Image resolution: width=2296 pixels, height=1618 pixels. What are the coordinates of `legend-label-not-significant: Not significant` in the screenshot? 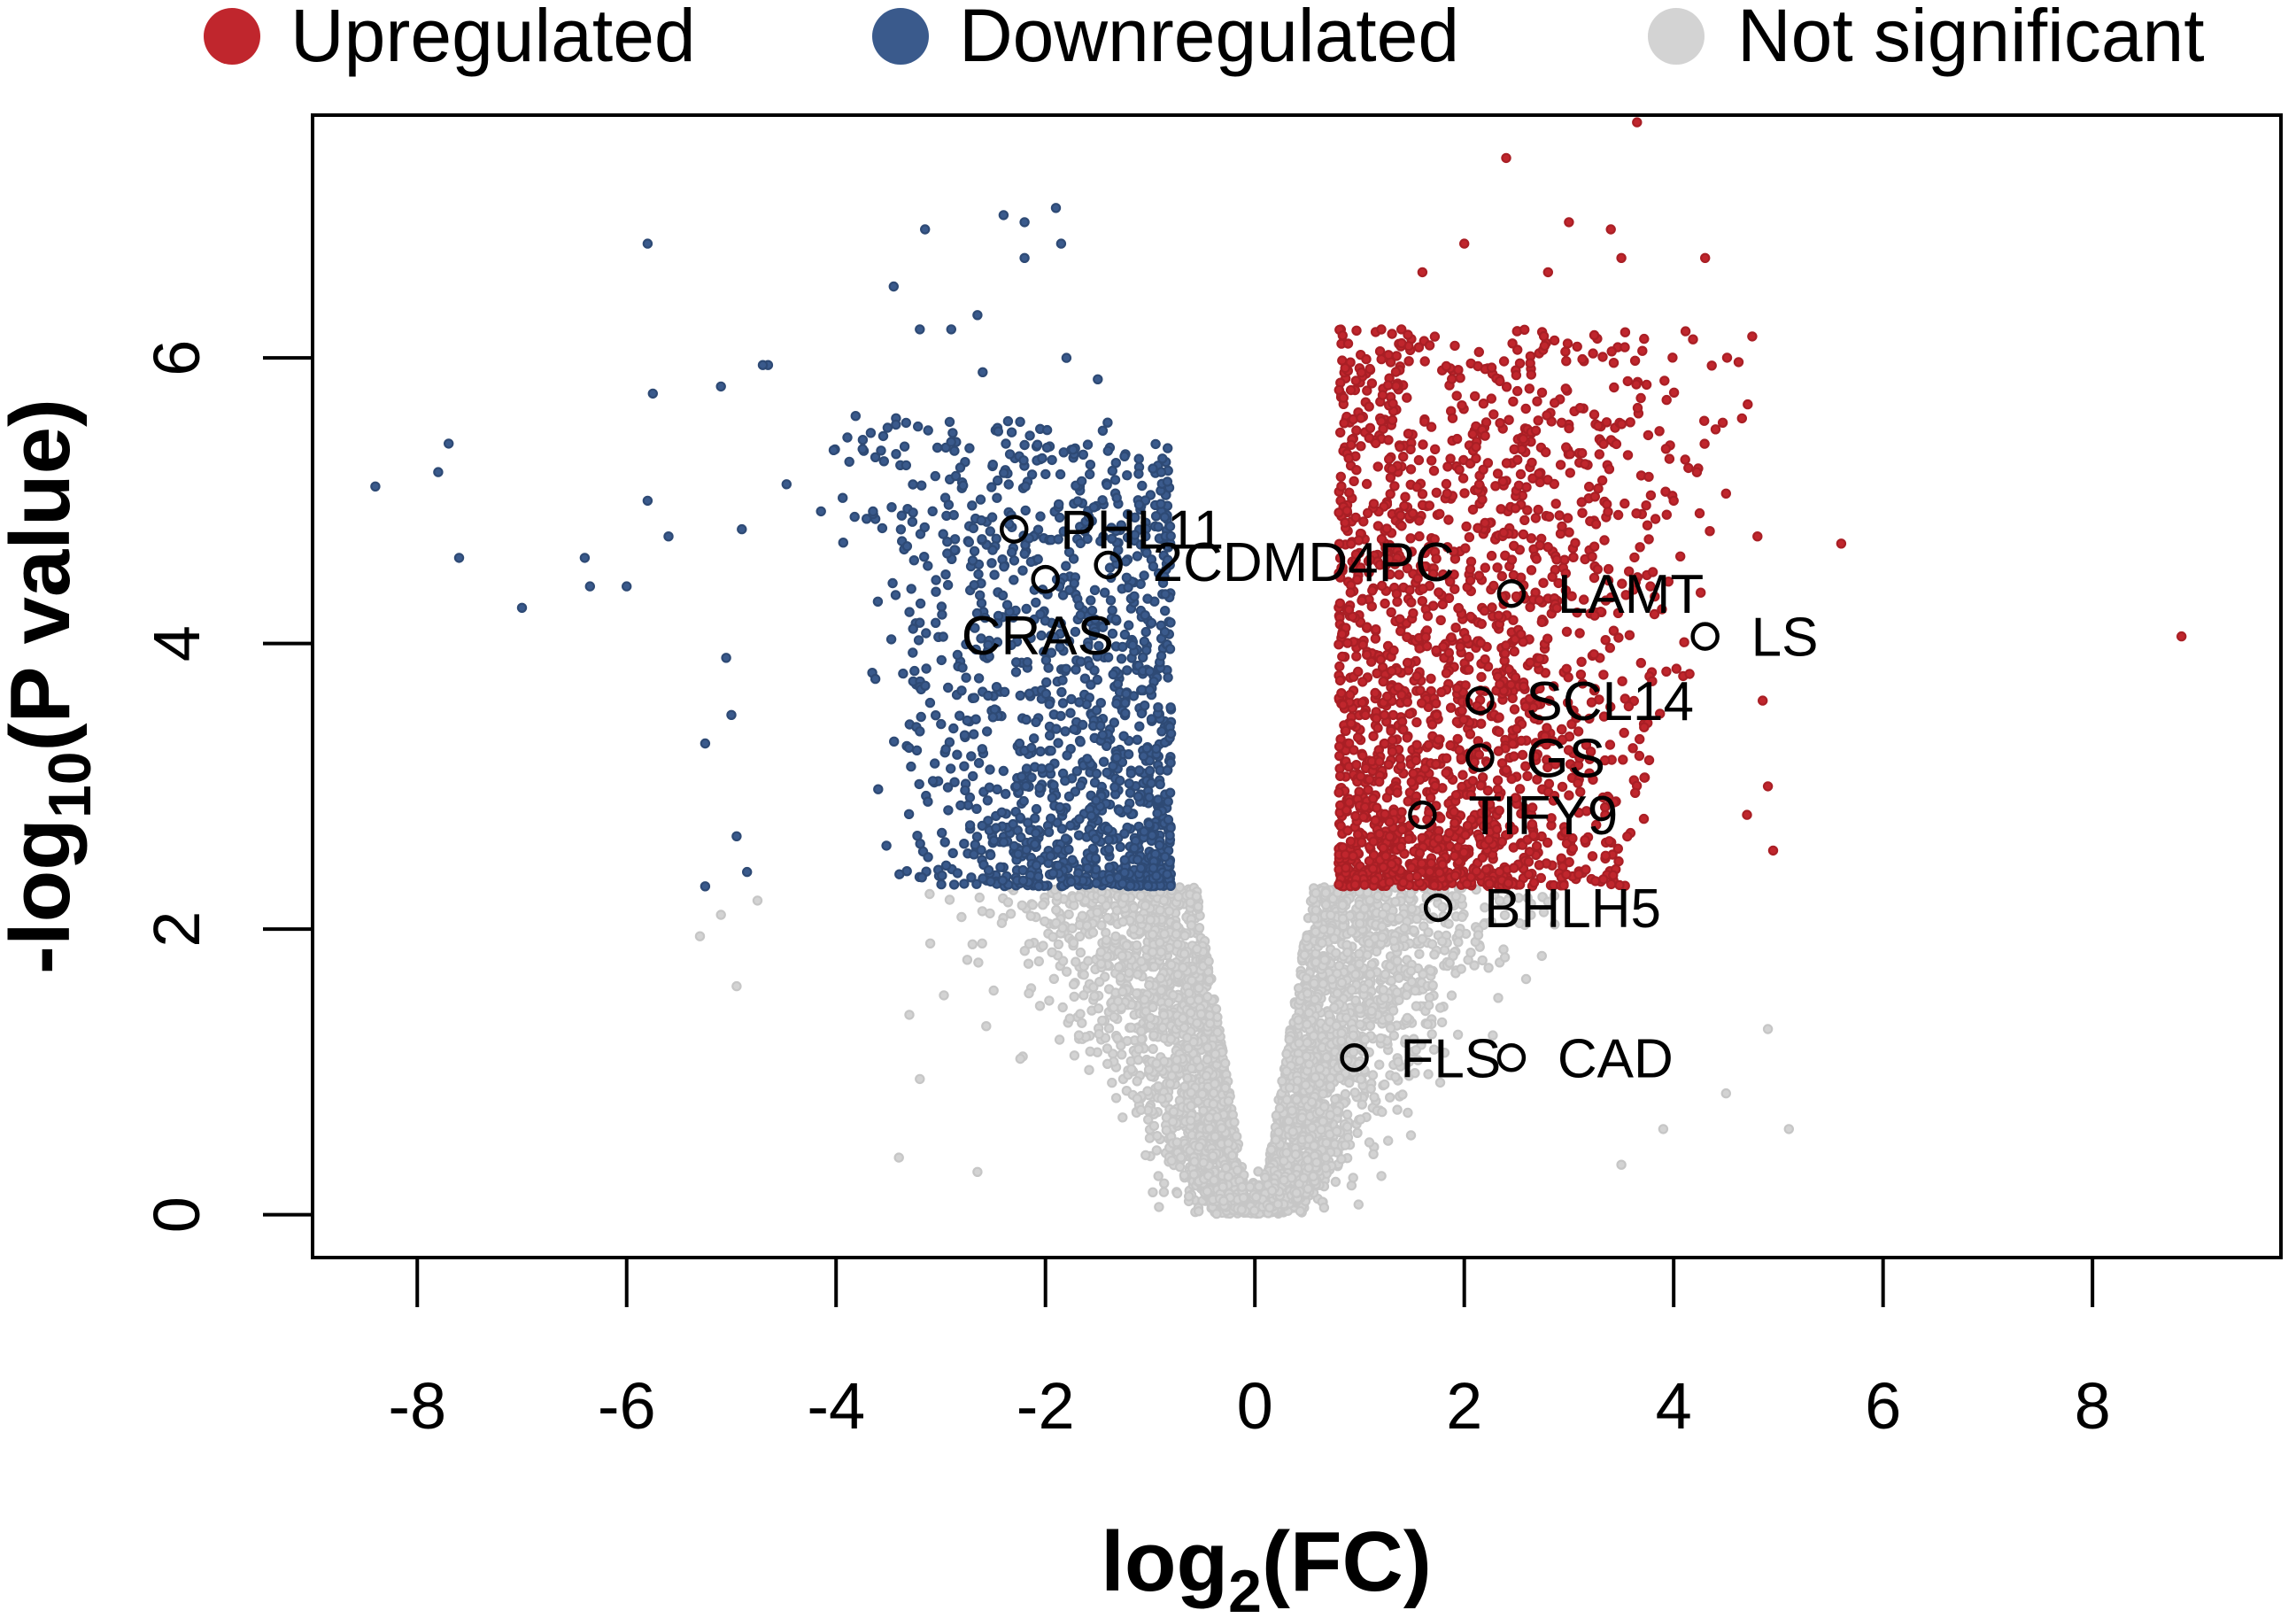 It's located at (1971, 38).